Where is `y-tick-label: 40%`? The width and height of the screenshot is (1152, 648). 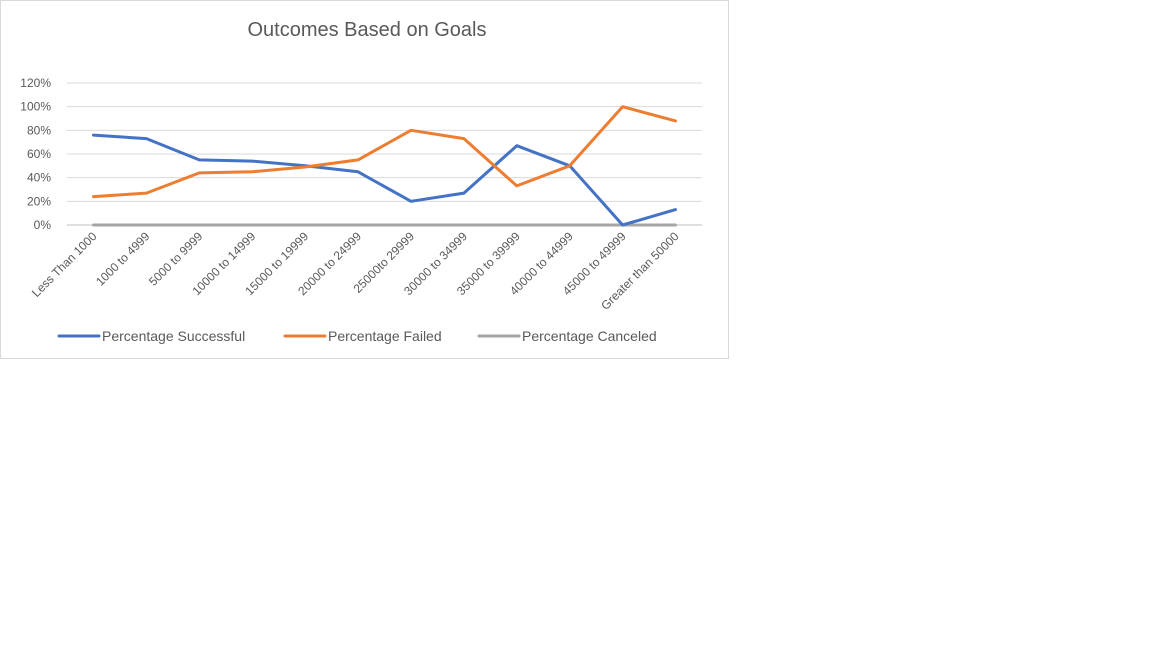 y-tick-label: 40% is located at coordinates (39, 178).